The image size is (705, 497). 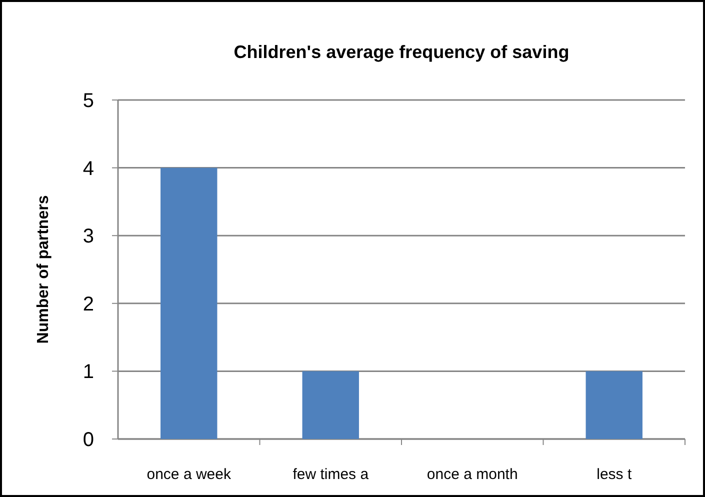 What do you see at coordinates (614, 474) in the screenshot?
I see `x-tick-label: less t` at bounding box center [614, 474].